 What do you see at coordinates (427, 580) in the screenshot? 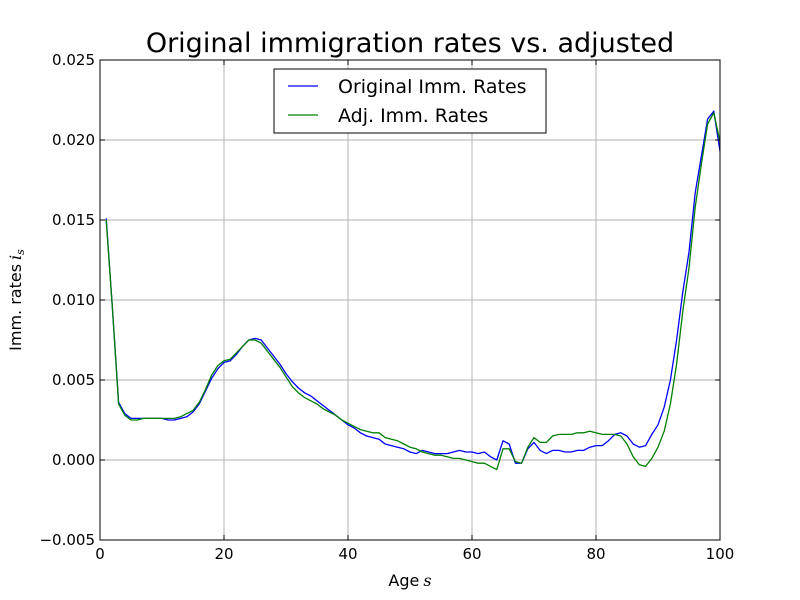
I see `x-axis-symbol: s` at bounding box center [427, 580].